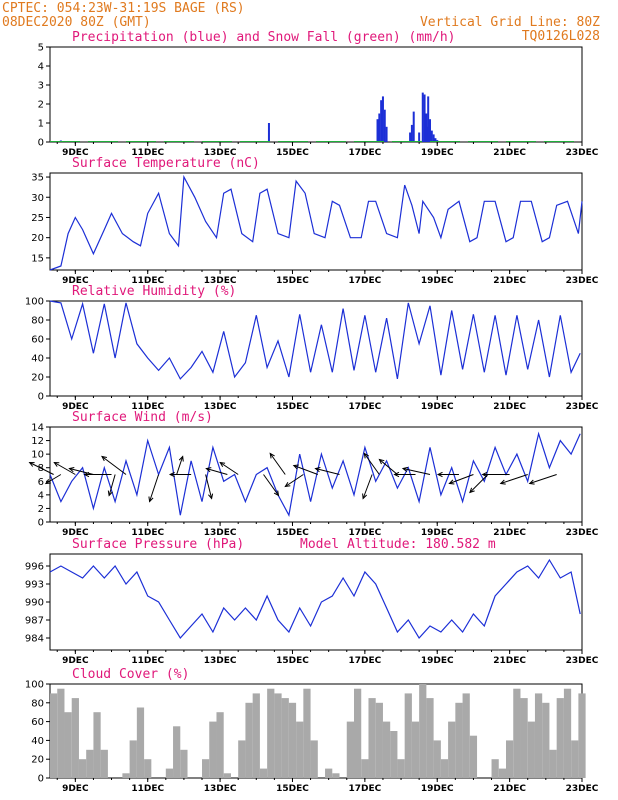  I want to click on y-tick-label: 4, so click(41, 67).